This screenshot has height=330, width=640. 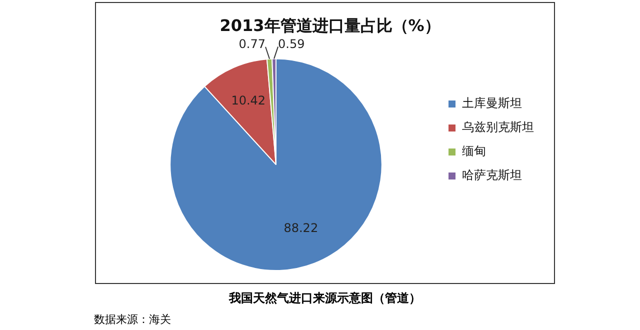 What do you see at coordinates (325, 298) in the screenshot?
I see `text: 我国天然气进口来源示意图（管道）` at bounding box center [325, 298].